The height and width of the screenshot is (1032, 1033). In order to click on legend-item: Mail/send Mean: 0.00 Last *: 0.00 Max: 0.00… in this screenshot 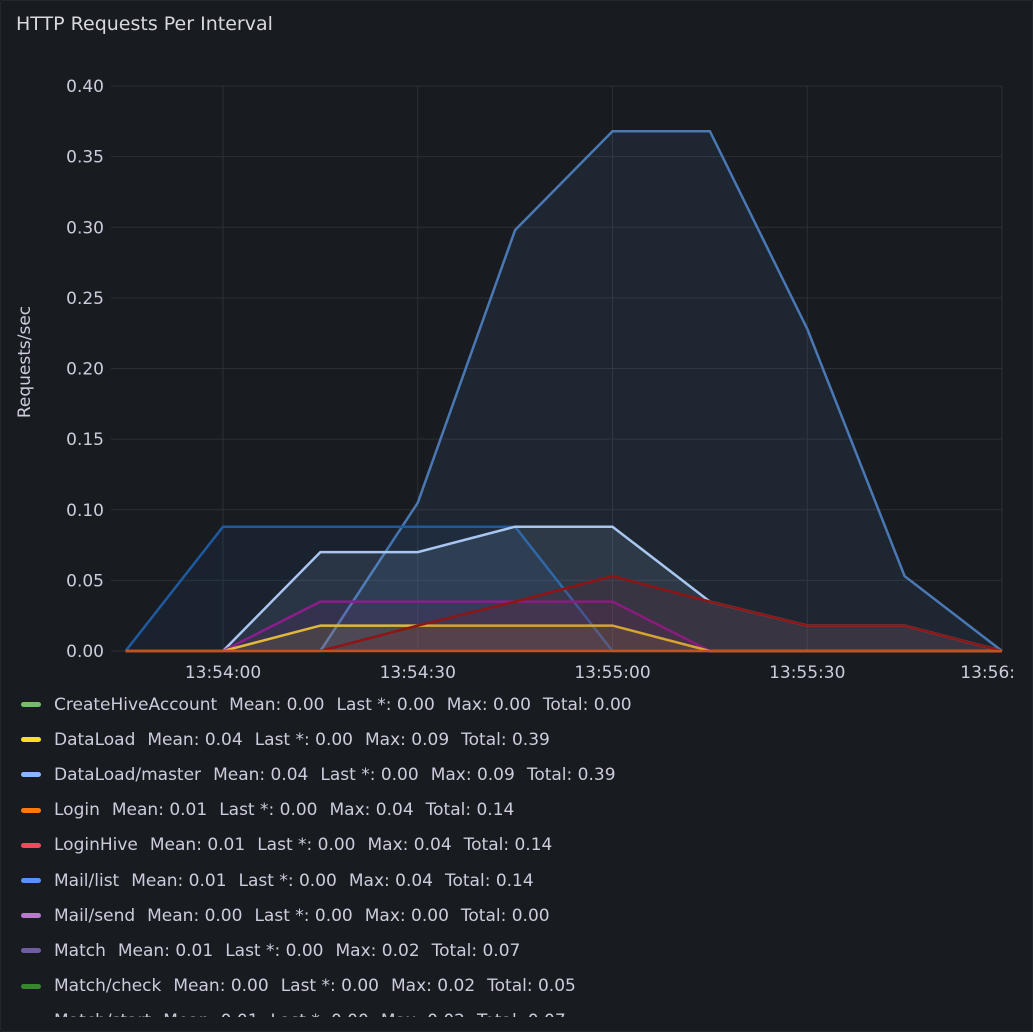, I will do `click(521, 915)`.